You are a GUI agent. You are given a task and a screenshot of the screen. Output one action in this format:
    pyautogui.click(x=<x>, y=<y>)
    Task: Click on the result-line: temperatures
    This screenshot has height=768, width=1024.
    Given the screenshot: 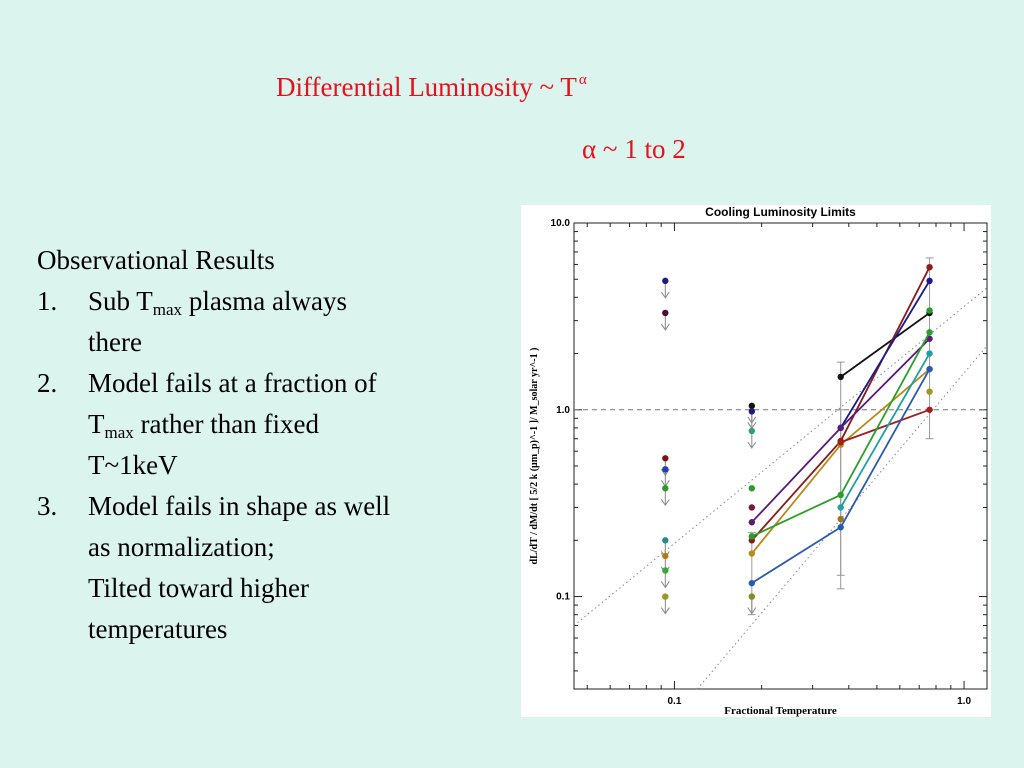 What is the action you would take?
    pyautogui.click(x=158, y=629)
    